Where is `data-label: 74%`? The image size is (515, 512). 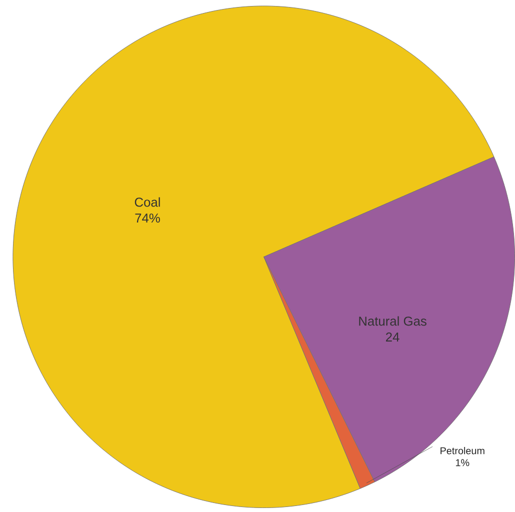
data-label: 74% is located at coordinates (147, 218).